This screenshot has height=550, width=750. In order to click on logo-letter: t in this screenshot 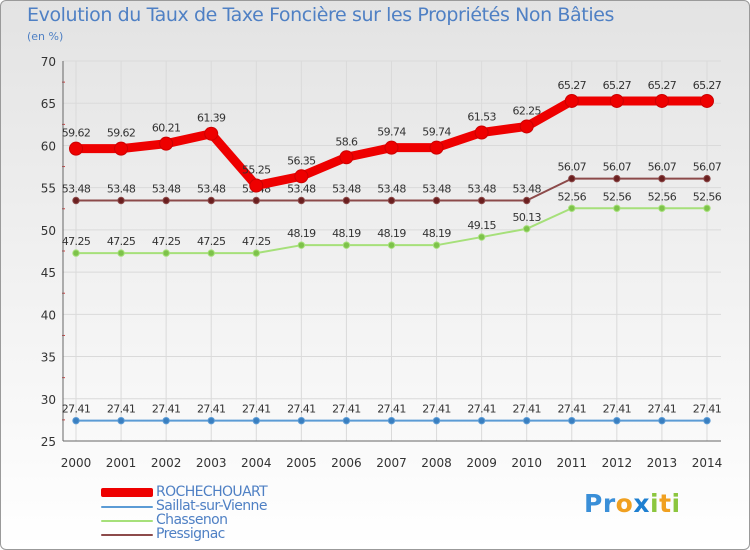, I will do `click(665, 503)`.